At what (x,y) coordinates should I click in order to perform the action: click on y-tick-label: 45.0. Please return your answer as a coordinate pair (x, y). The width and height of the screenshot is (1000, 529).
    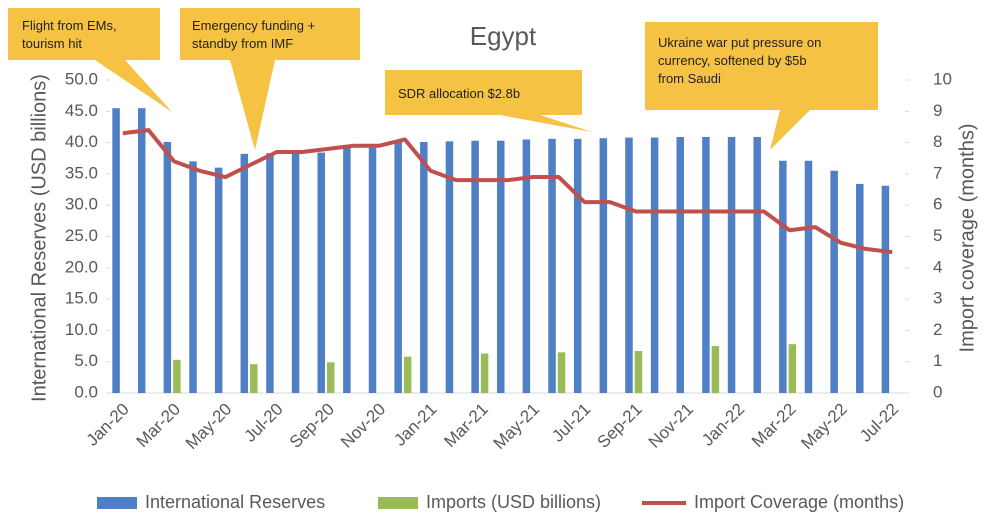
    Looking at the image, I should click on (81, 110).